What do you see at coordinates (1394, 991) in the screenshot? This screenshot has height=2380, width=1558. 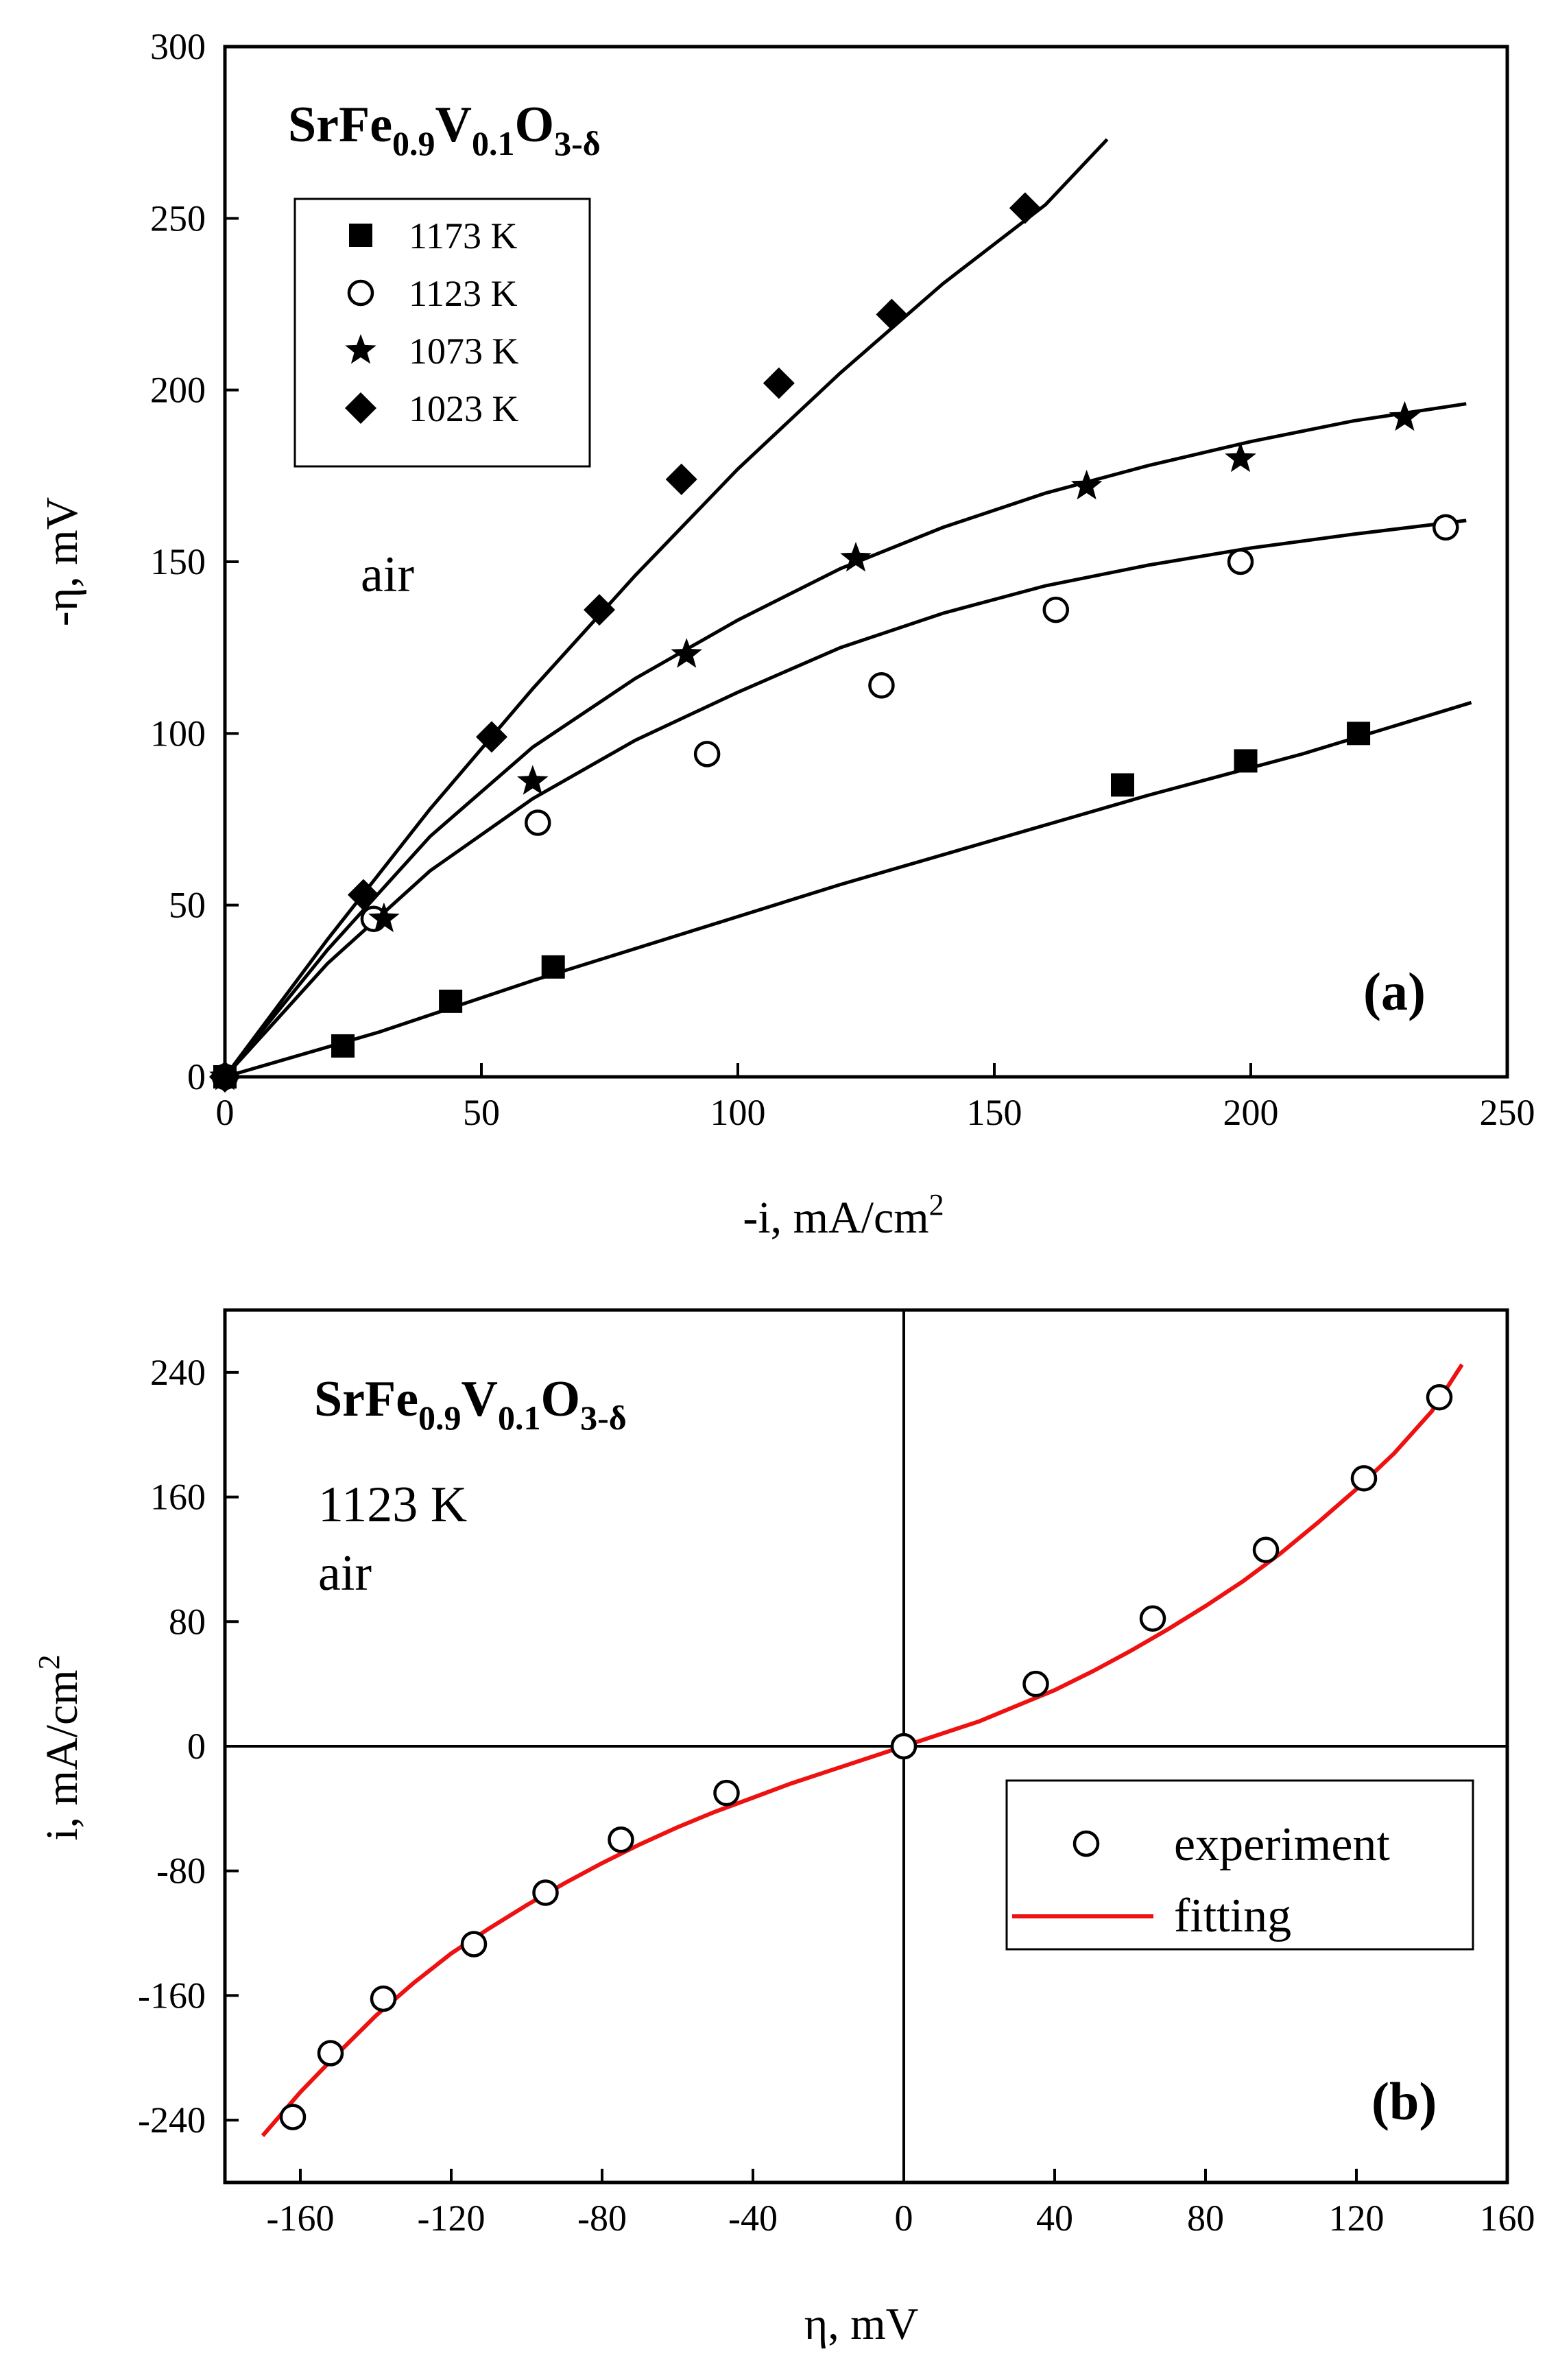 I see `panel-a-tag: (a)` at bounding box center [1394, 991].